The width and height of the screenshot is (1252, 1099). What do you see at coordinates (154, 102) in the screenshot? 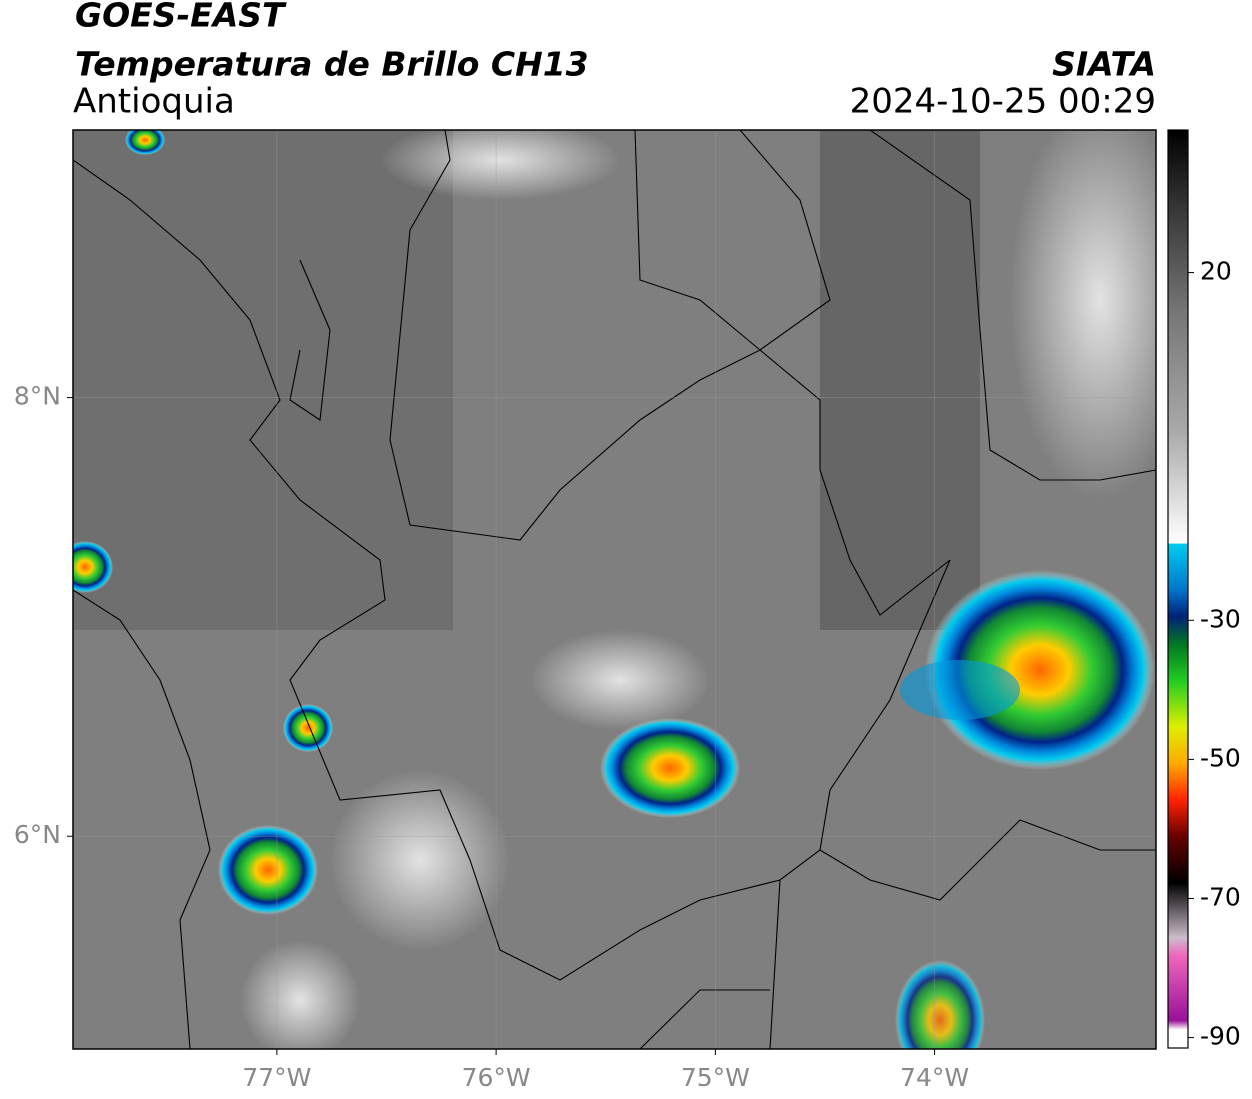
I see `region: Antioquia` at bounding box center [154, 102].